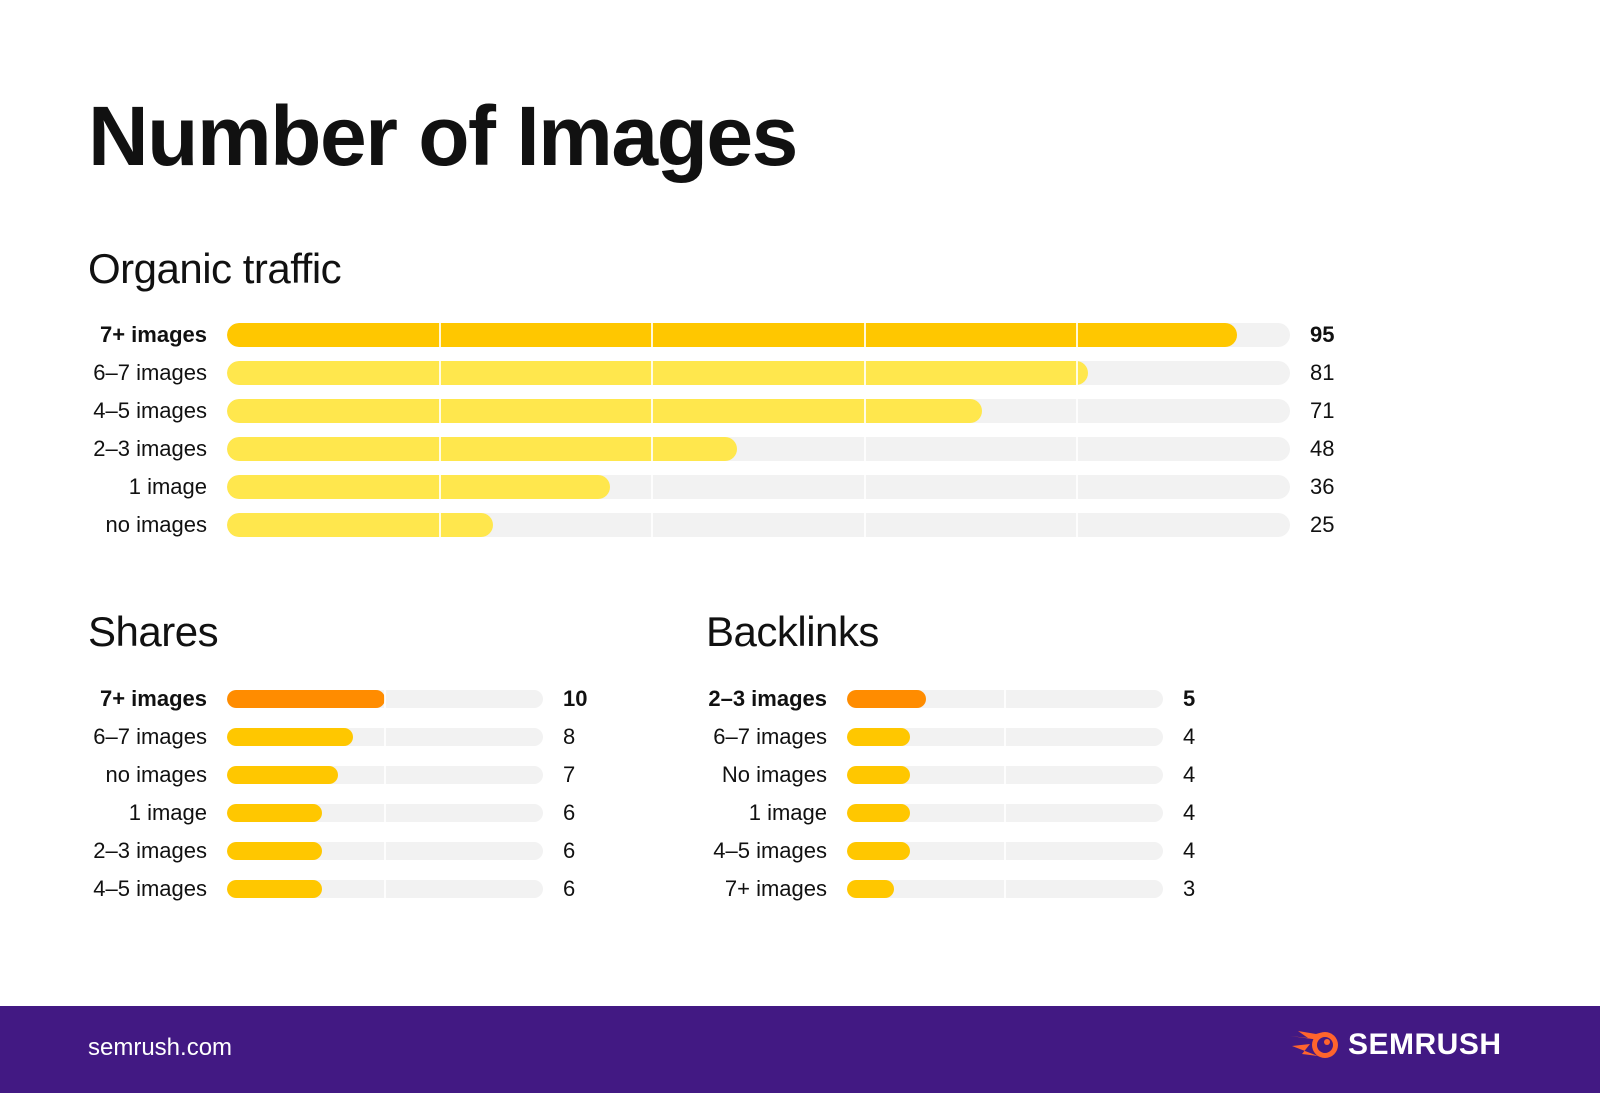 Image resolution: width=1600 pixels, height=1093 pixels. I want to click on value-label: 81, so click(1322, 372).